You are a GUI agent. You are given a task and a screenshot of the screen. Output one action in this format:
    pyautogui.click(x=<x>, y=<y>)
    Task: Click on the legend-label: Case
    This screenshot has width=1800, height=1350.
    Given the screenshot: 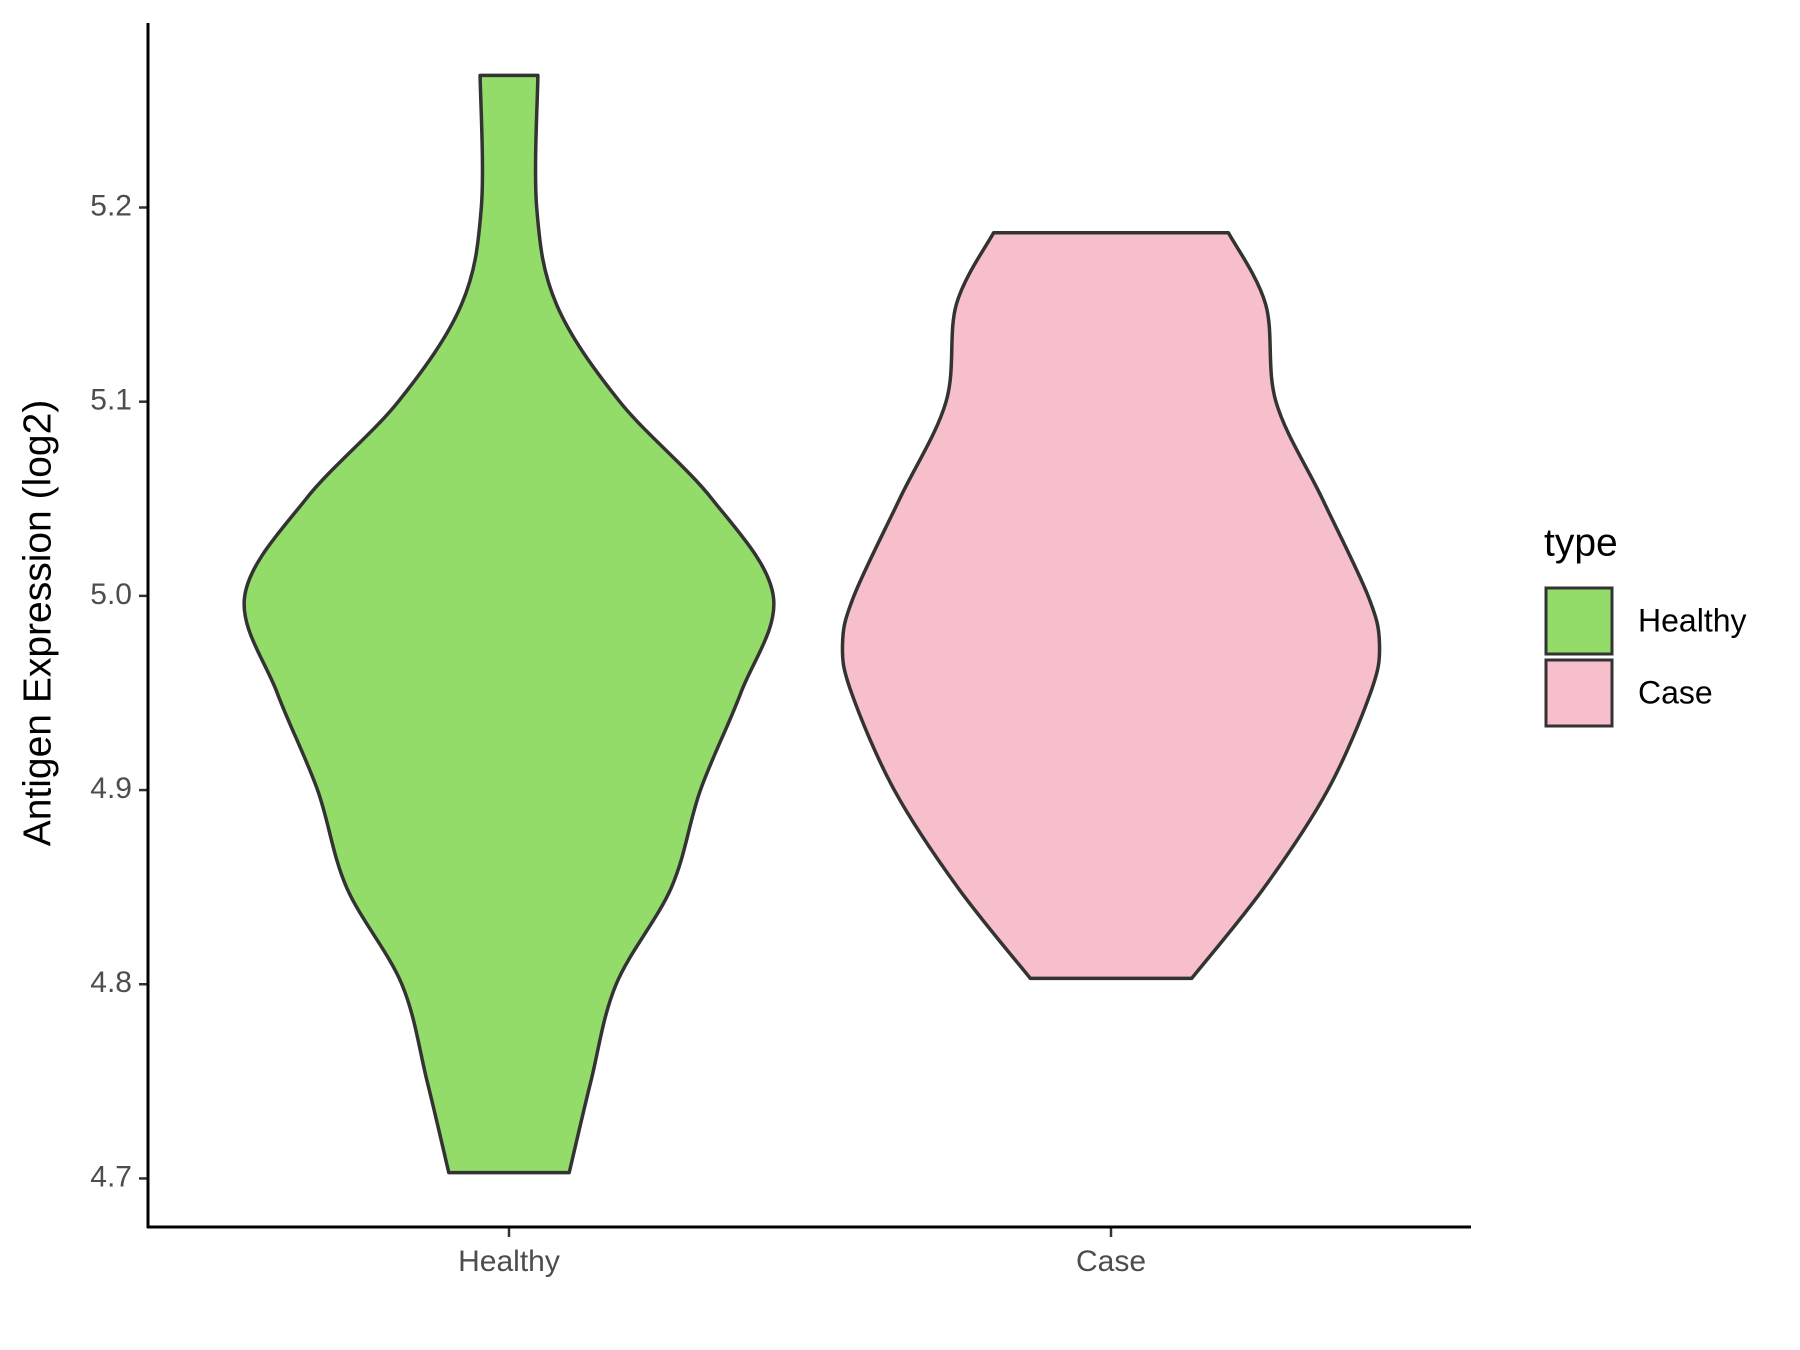 What is the action you would take?
    pyautogui.click(x=1675, y=692)
    